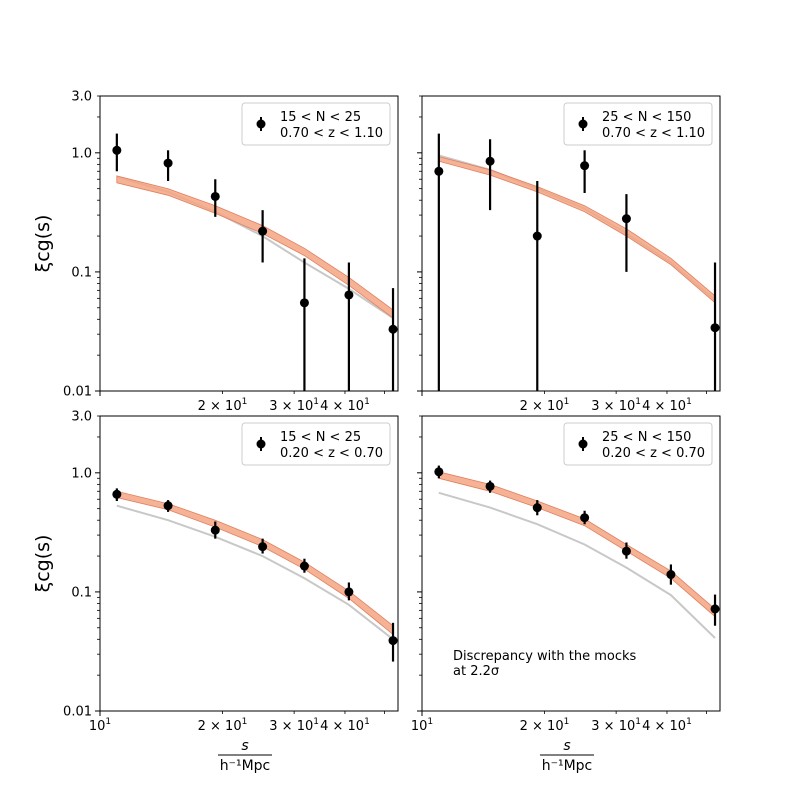  I want to click on legend: 15 < N < 250.20 < z < 0.70, so click(316, 444).